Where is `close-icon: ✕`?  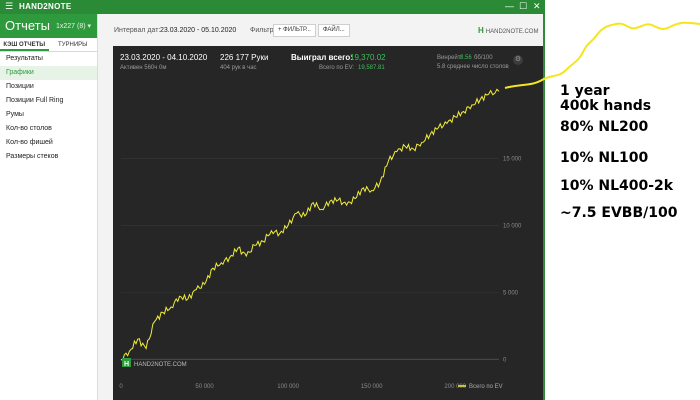 close-icon: ✕ is located at coordinates (537, 6).